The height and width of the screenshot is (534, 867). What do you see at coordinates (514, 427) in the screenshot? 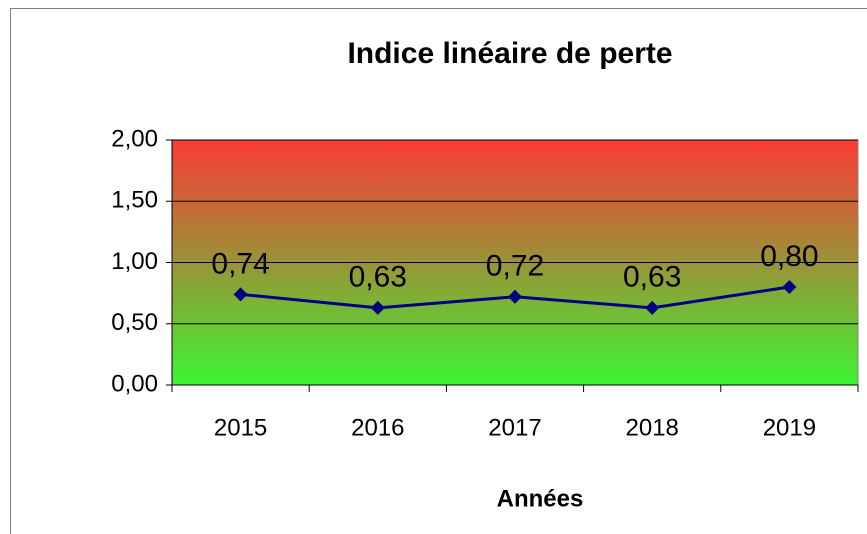
I see `x-tick-label: 2017` at bounding box center [514, 427].